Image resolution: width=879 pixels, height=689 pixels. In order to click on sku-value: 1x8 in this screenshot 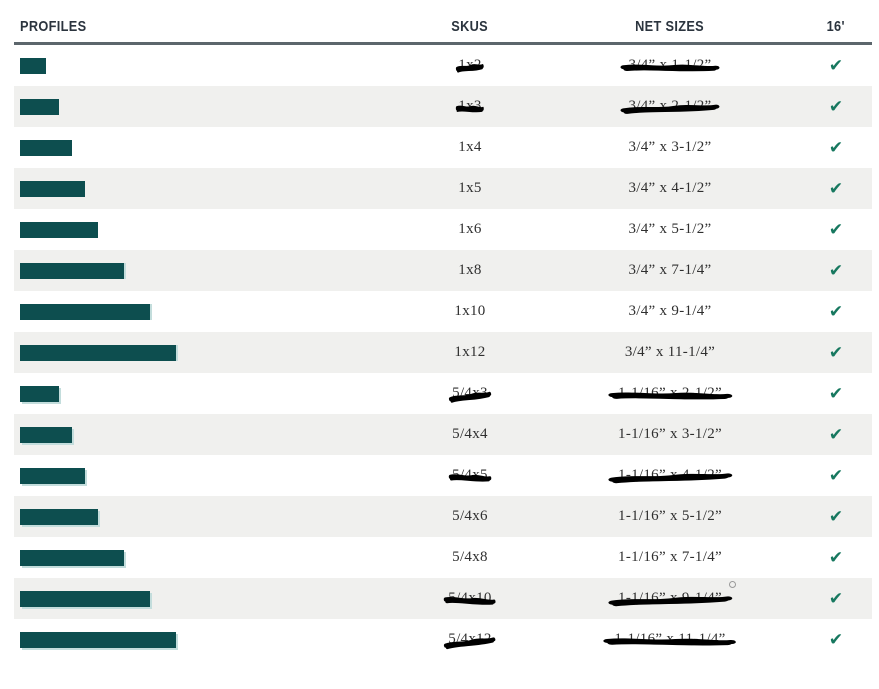, I will do `click(470, 270)`.